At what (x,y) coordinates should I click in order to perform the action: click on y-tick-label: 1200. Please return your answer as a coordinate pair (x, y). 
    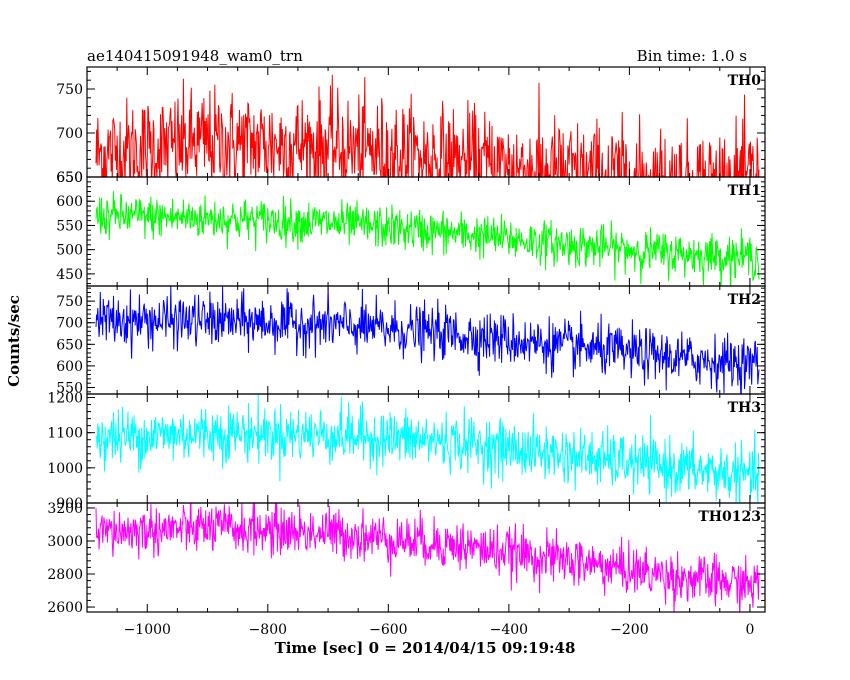
    Looking at the image, I should click on (65, 399).